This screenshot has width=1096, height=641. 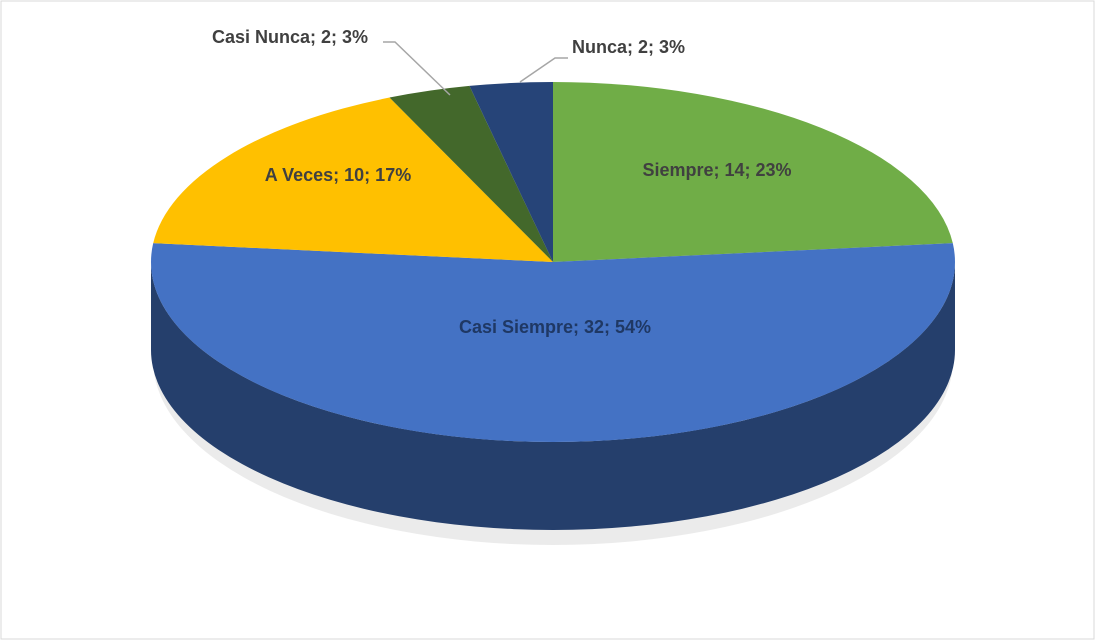 What do you see at coordinates (717, 170) in the screenshot?
I see `data-label: Siempre; 14; 23%` at bounding box center [717, 170].